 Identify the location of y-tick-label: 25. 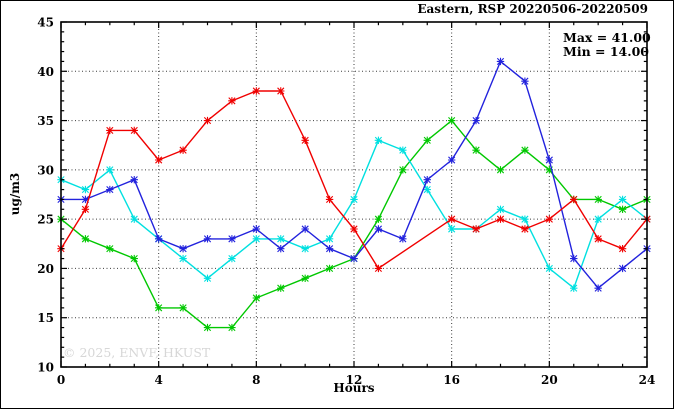
(45, 220).